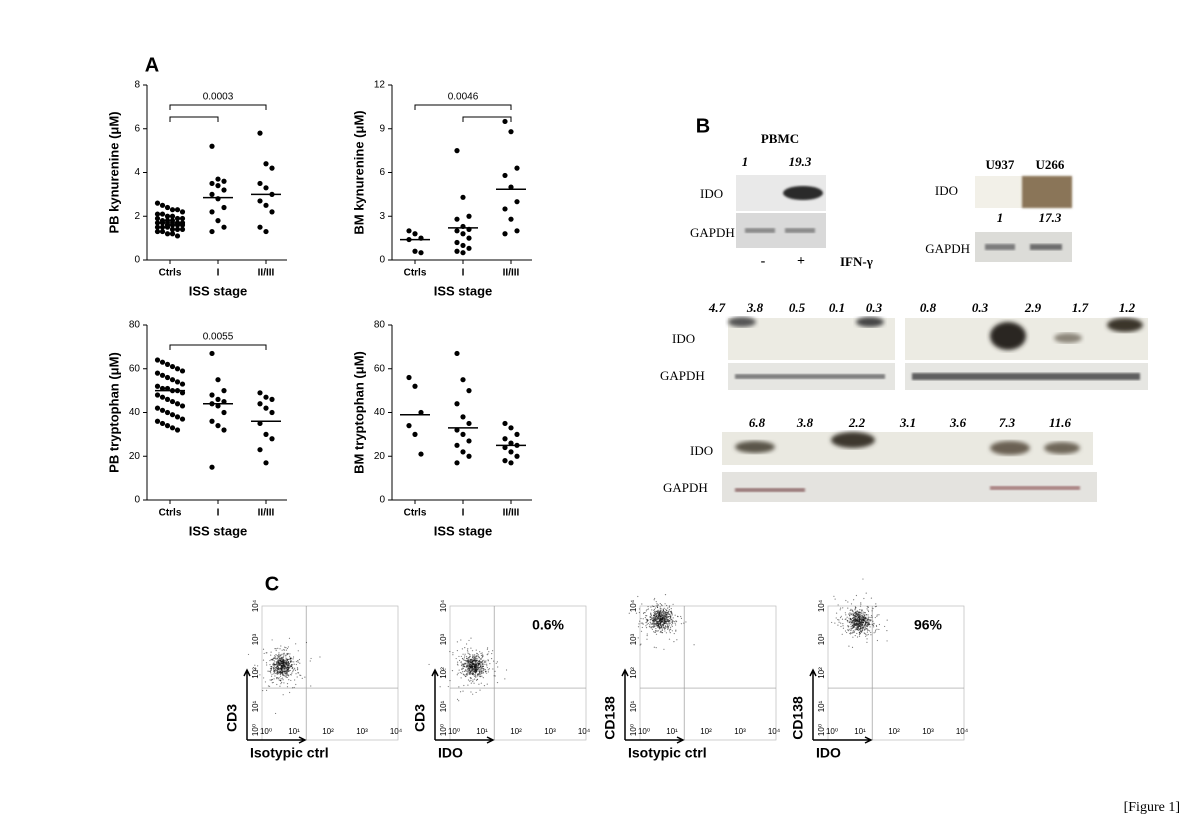 Image resolution: width=1200 pixels, height=831 pixels. What do you see at coordinates (1047, 192) in the screenshot?
I see `band` at bounding box center [1047, 192].